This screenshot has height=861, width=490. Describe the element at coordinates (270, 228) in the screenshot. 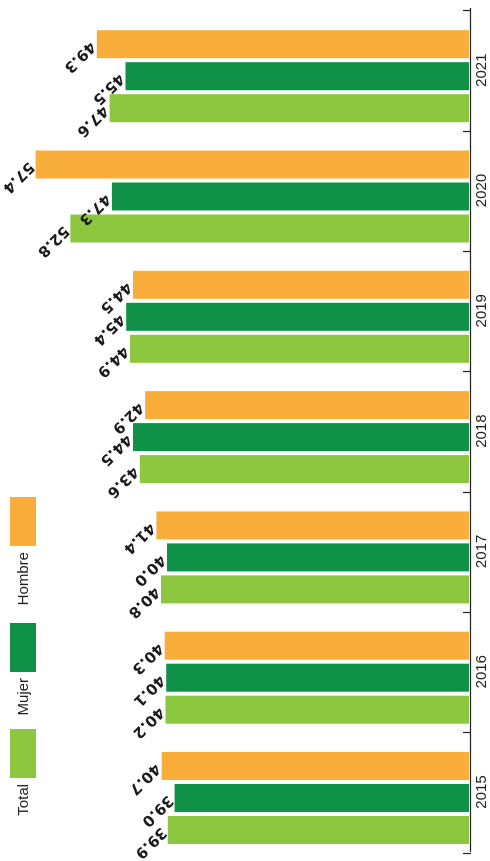

I see `bar-total-2020` at that location.